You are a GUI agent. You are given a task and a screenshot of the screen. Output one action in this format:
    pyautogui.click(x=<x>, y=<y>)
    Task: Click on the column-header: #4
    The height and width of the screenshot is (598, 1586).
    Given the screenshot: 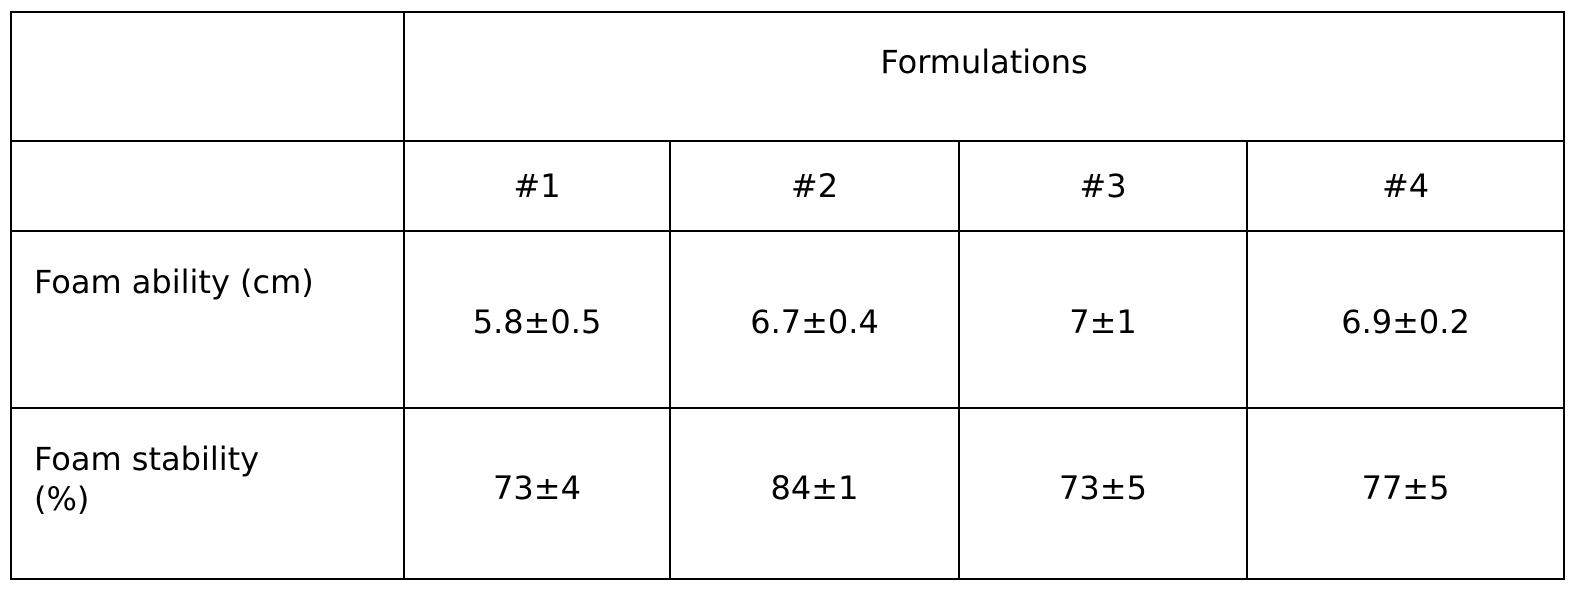 What is the action you would take?
    pyautogui.click(x=1405, y=186)
    